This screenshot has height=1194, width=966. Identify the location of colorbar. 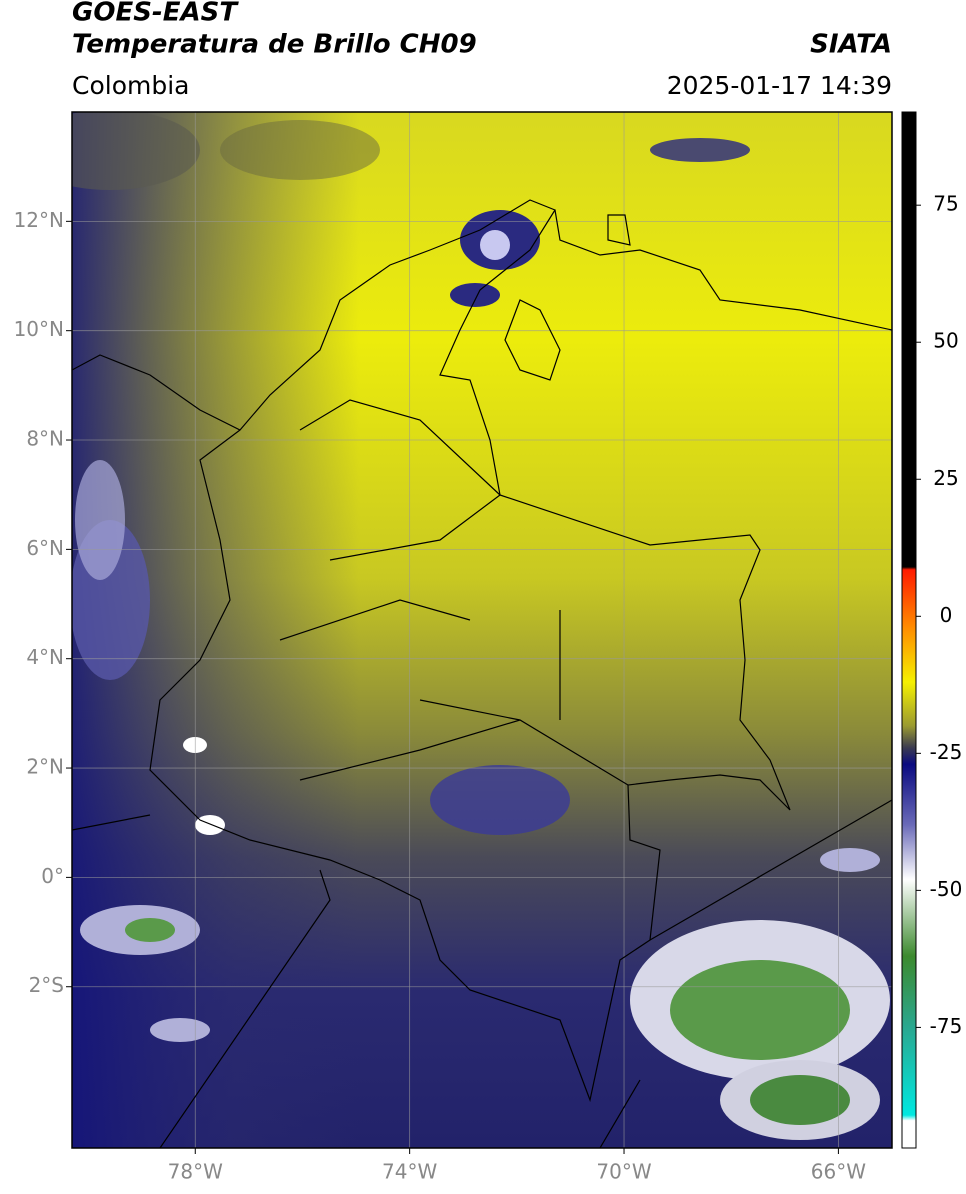
(909, 630).